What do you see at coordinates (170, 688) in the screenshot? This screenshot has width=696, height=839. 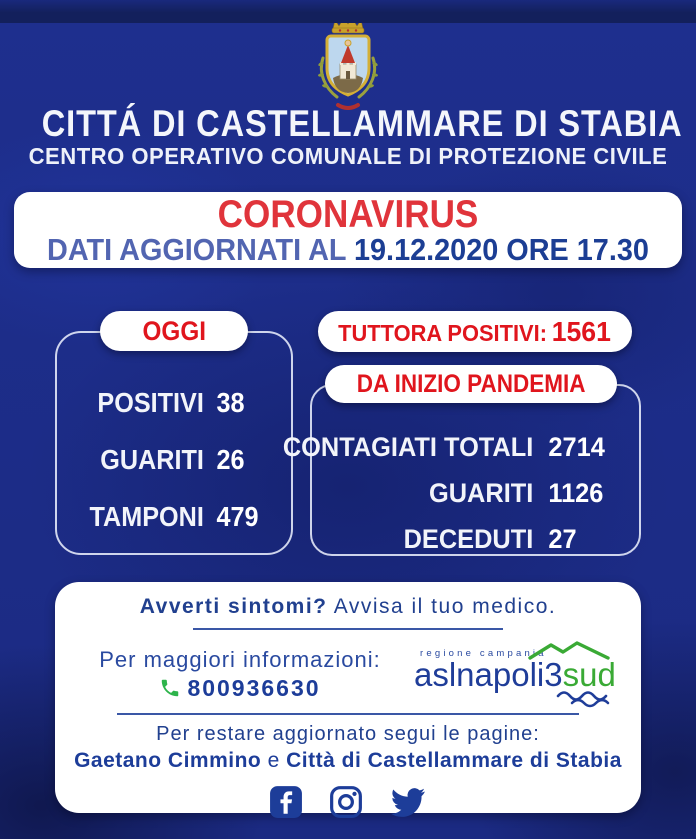 I see `phone-icon` at bounding box center [170, 688].